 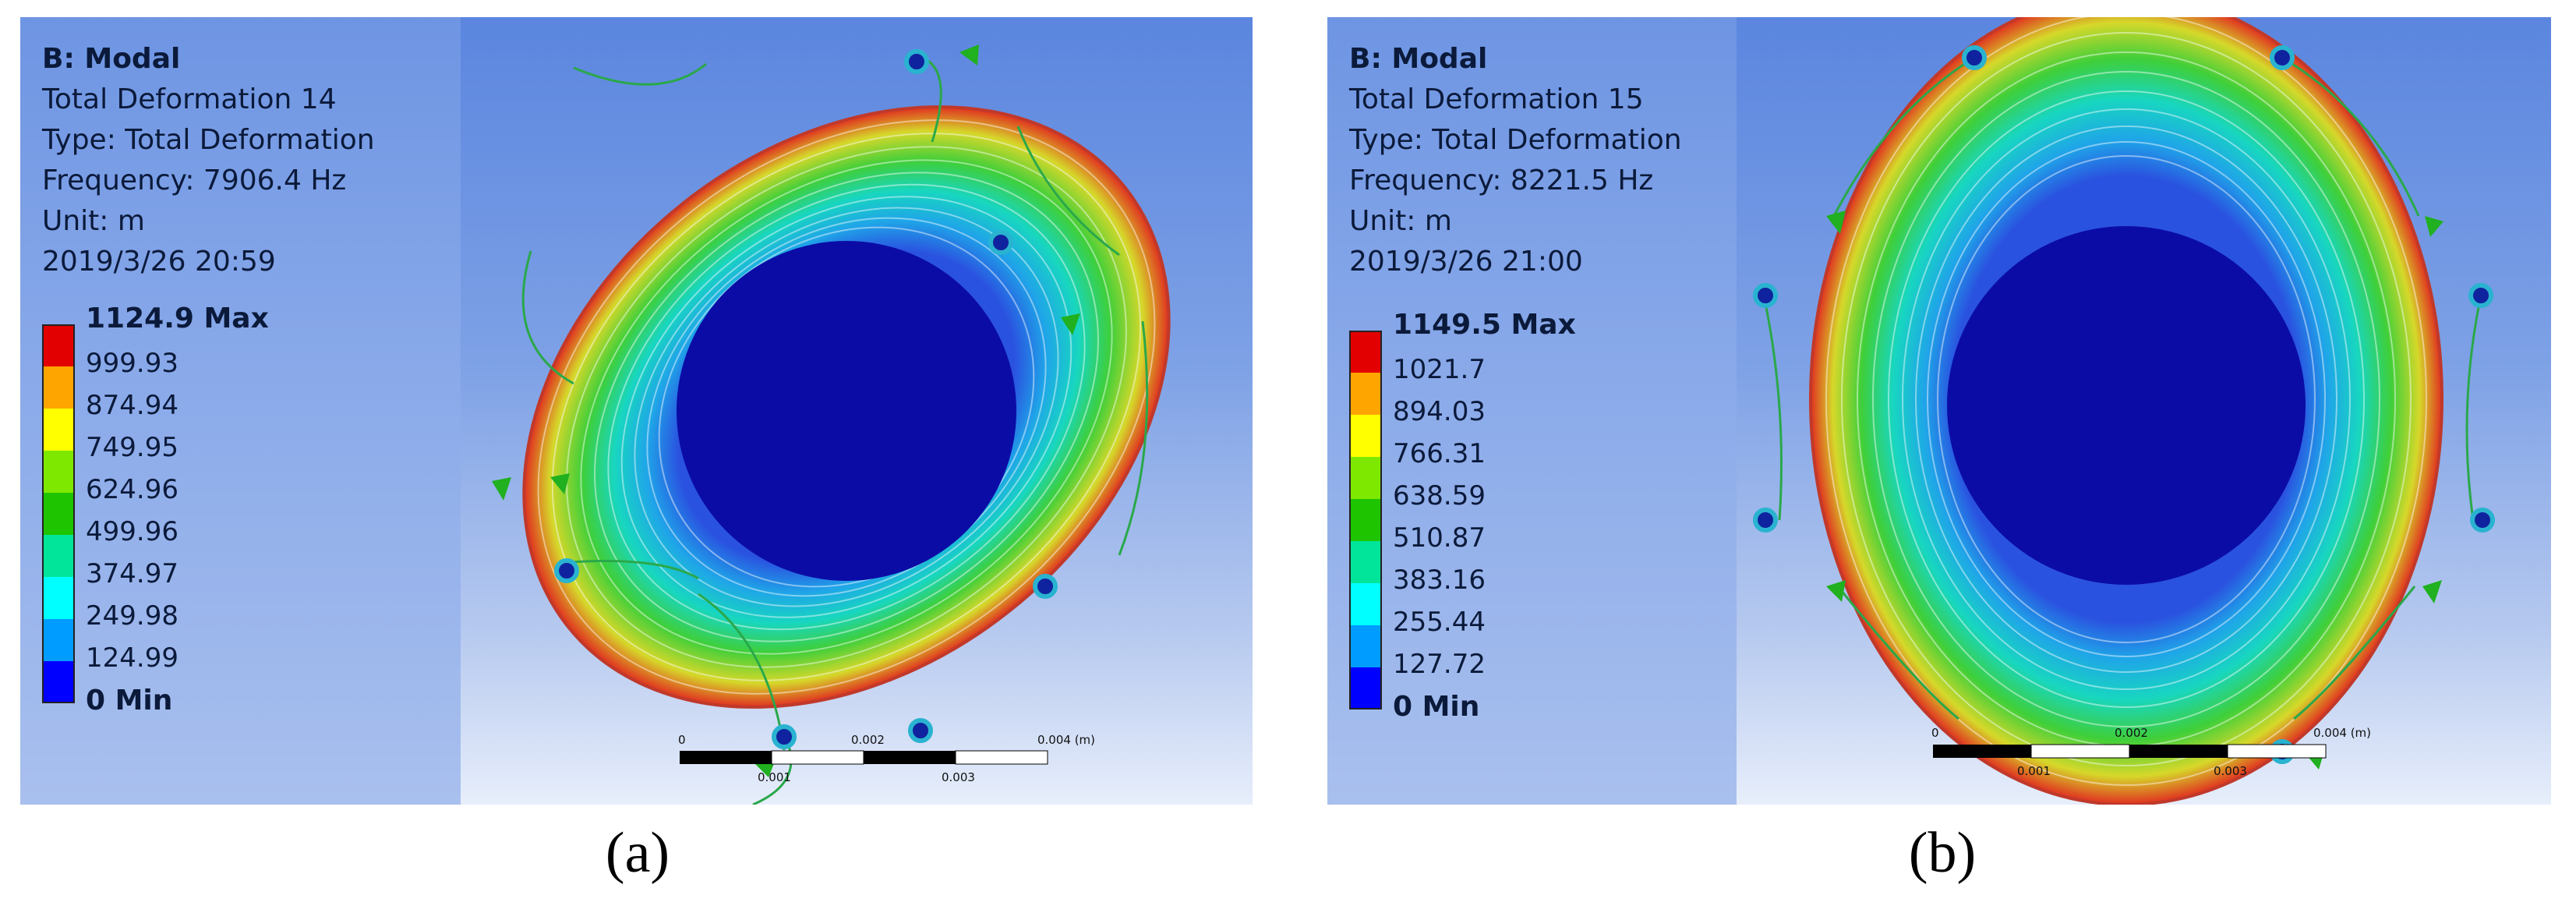 I want to click on result-name: Total Deformation 14, so click(x=189, y=99).